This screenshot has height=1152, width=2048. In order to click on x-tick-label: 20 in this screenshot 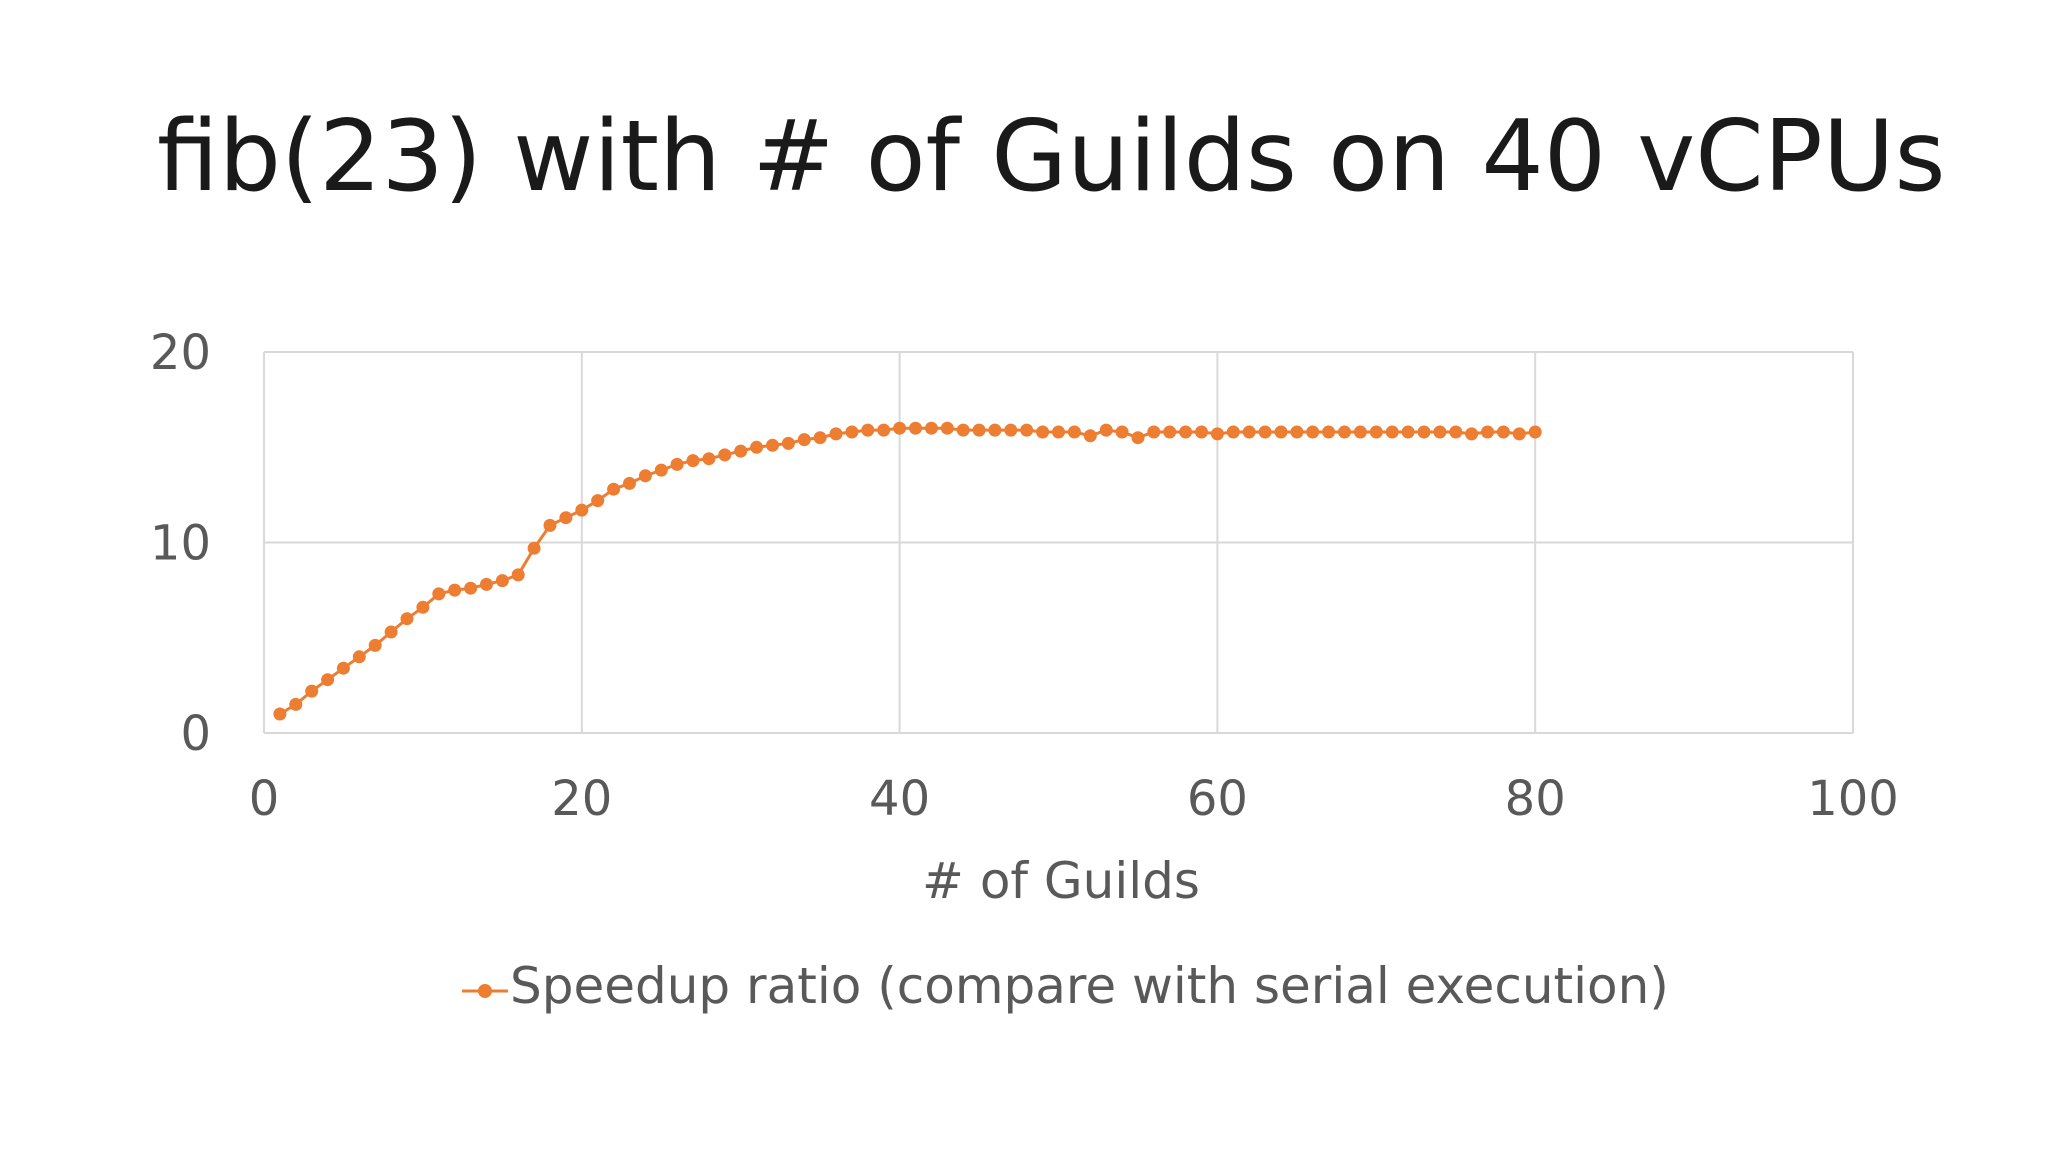, I will do `click(581, 799)`.